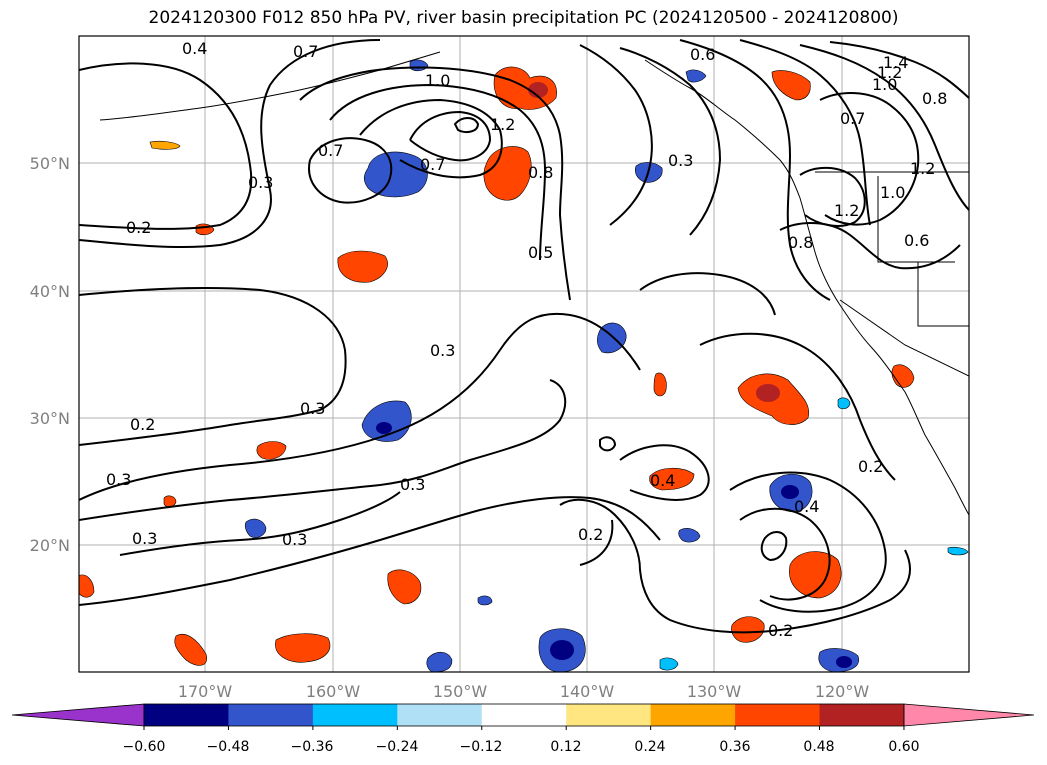 The height and width of the screenshot is (765, 1047). I want to click on colorbar-extend-low, so click(78, 715).